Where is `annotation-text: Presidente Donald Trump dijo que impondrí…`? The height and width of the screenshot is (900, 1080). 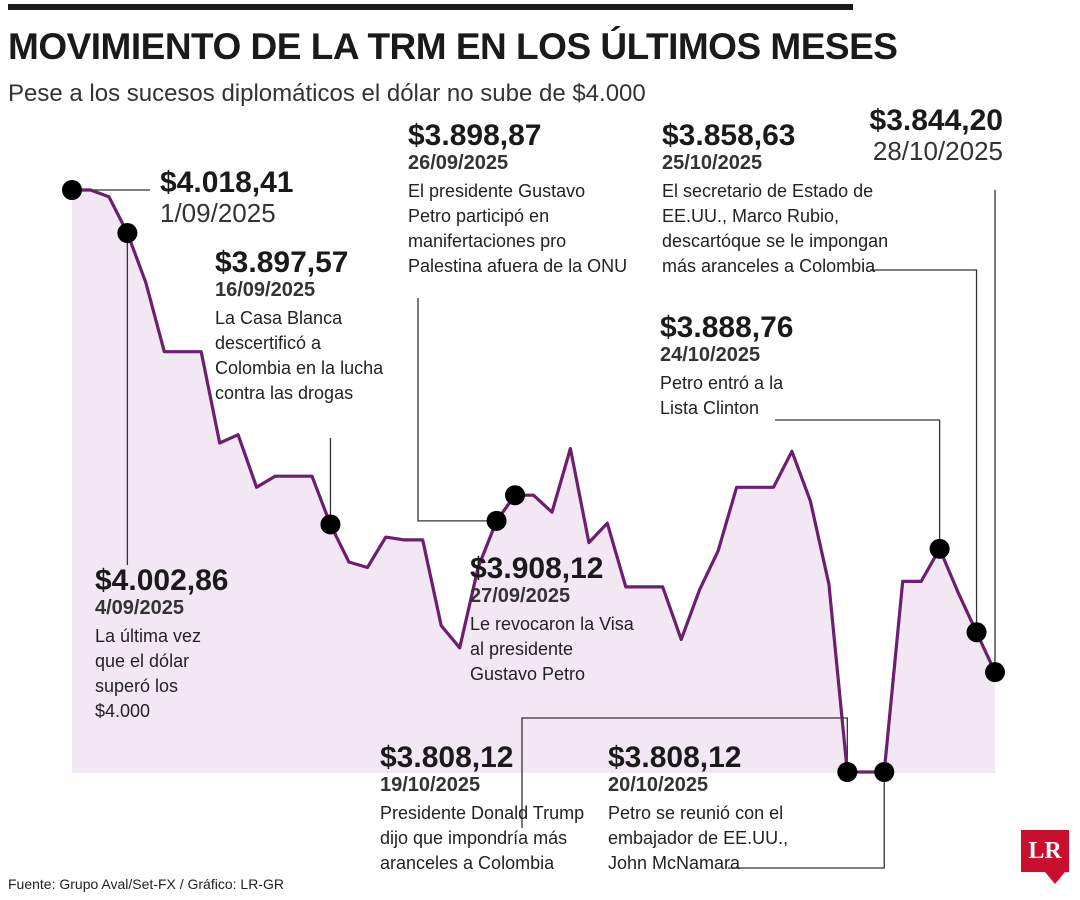 annotation-text: Presidente Donald Trump dijo que impondrí… is located at coordinates (482, 838).